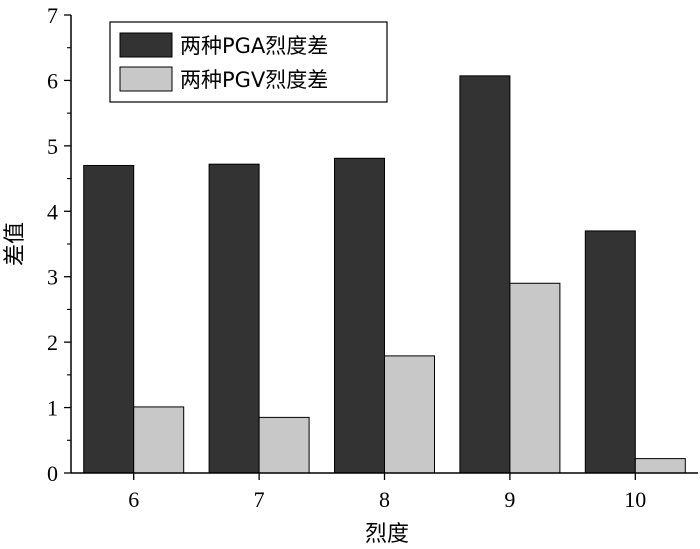 The width and height of the screenshot is (700, 549). What do you see at coordinates (635, 499) in the screenshot?
I see `x-tick-label-10: 10` at bounding box center [635, 499].